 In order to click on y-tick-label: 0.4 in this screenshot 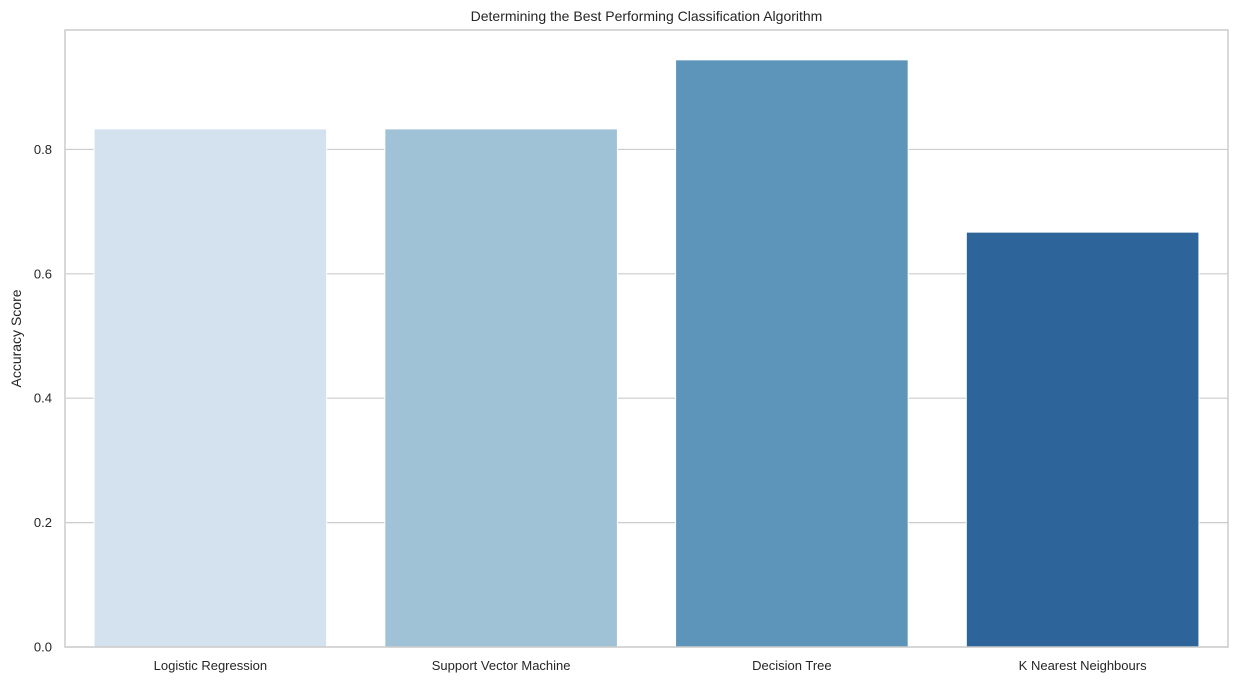, I will do `click(43, 398)`.